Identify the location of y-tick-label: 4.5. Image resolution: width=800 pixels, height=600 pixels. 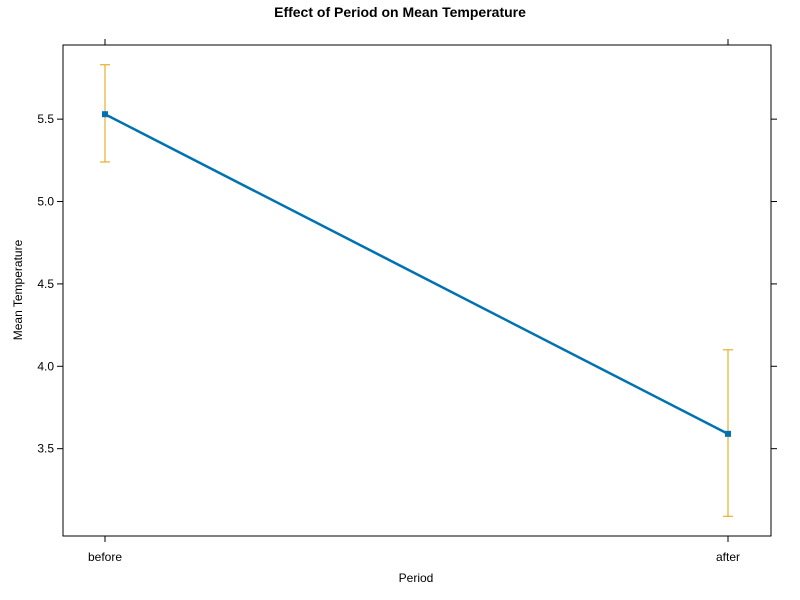
(45, 284).